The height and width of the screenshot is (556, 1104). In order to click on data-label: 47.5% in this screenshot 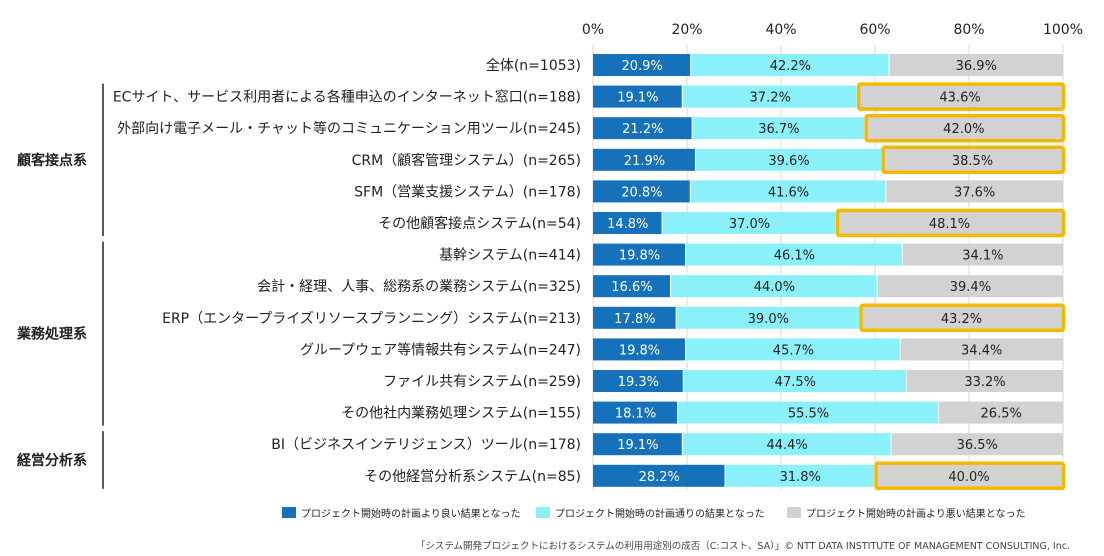, I will do `click(795, 382)`.